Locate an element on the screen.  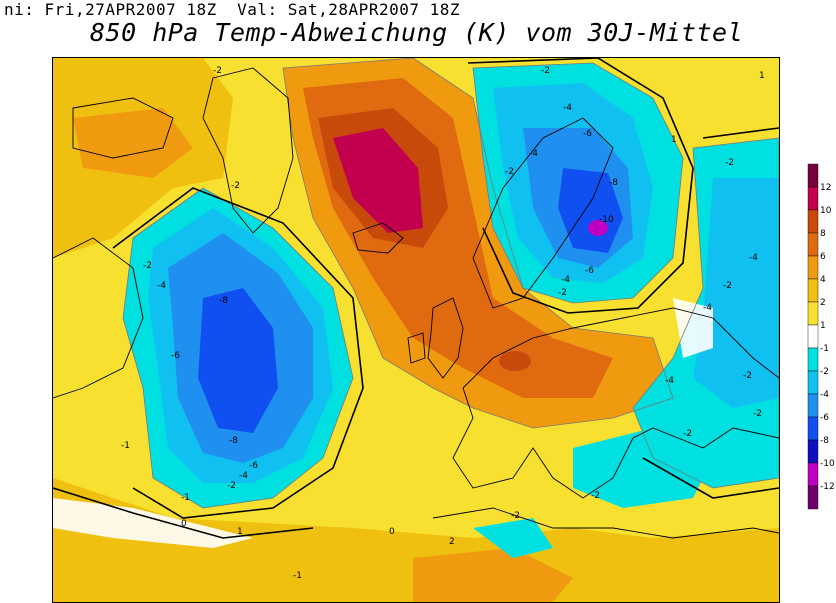
init-time: Fri,27APR2007 18Z is located at coordinates (130, 9).